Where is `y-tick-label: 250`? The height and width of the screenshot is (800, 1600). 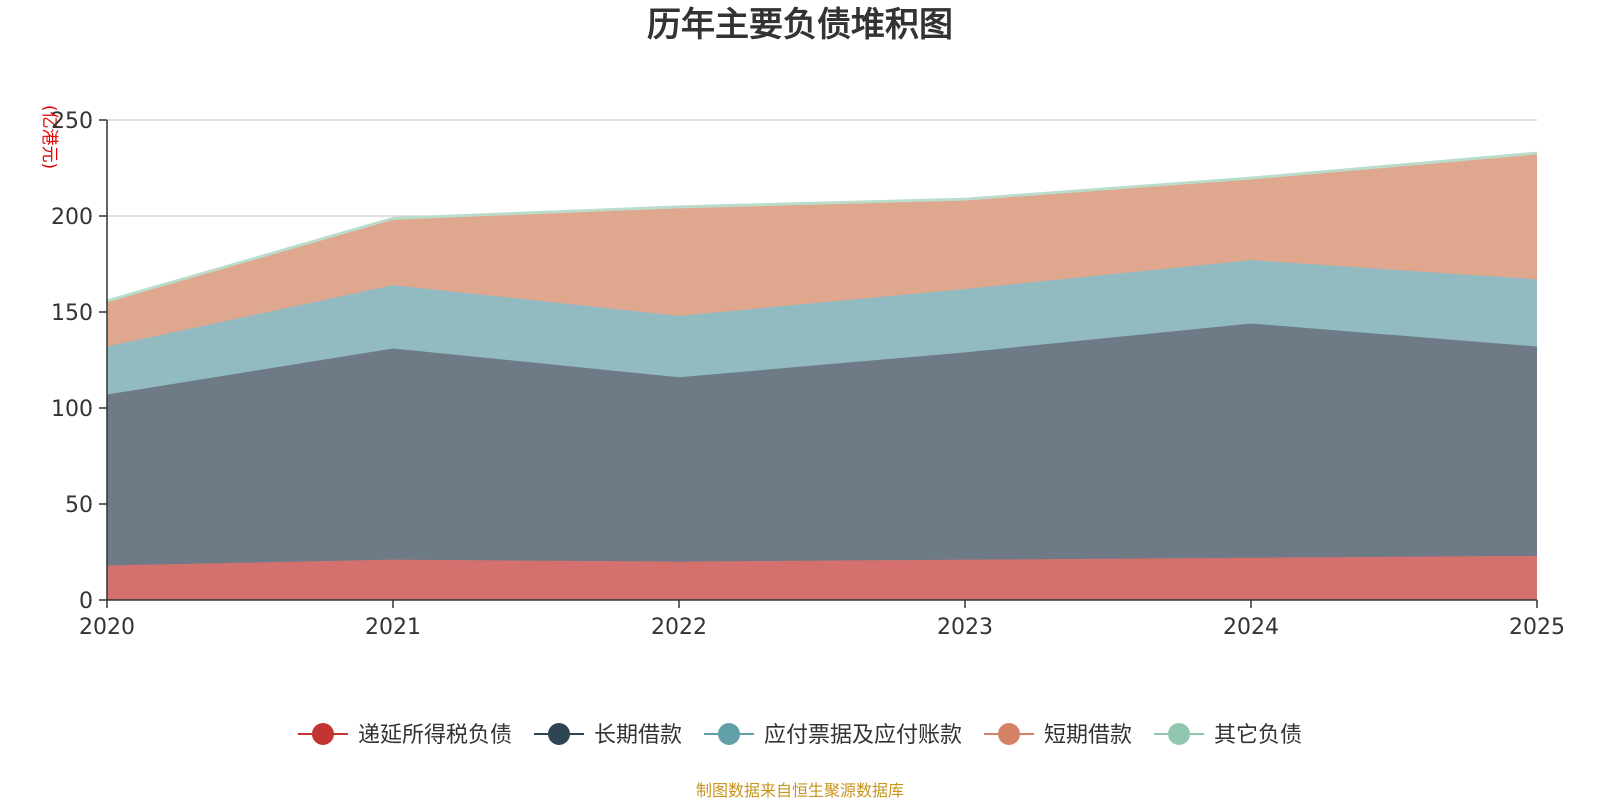 y-tick-label: 250 is located at coordinates (72, 121).